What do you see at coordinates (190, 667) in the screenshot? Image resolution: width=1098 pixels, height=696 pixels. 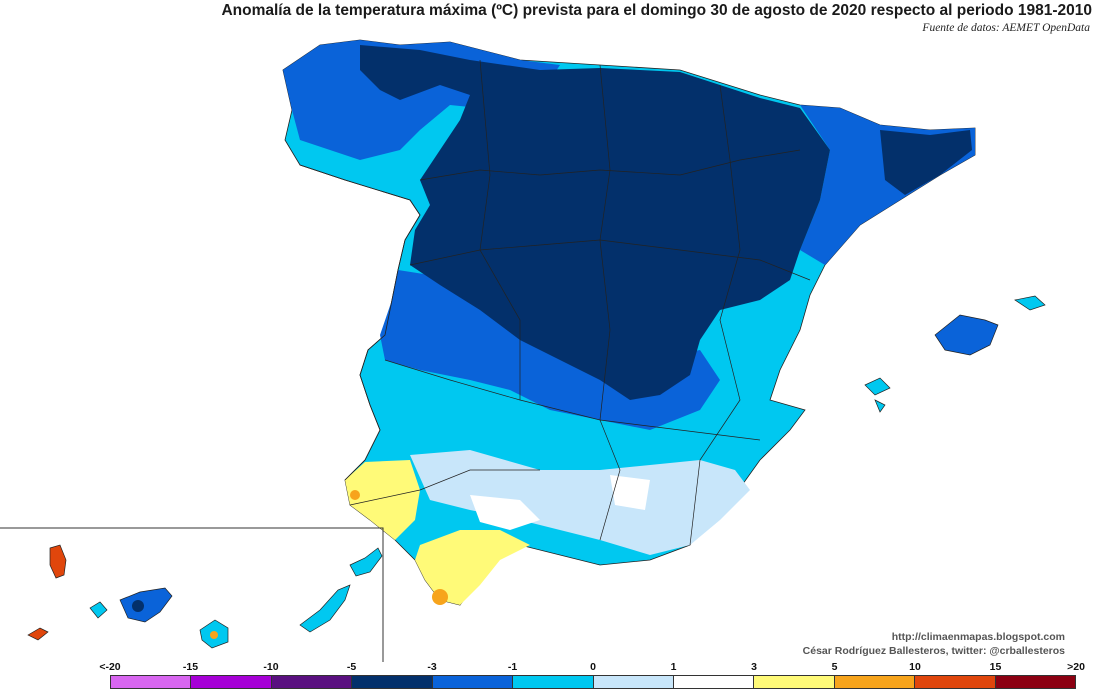 I see `legend-tick-label: -15` at bounding box center [190, 667].